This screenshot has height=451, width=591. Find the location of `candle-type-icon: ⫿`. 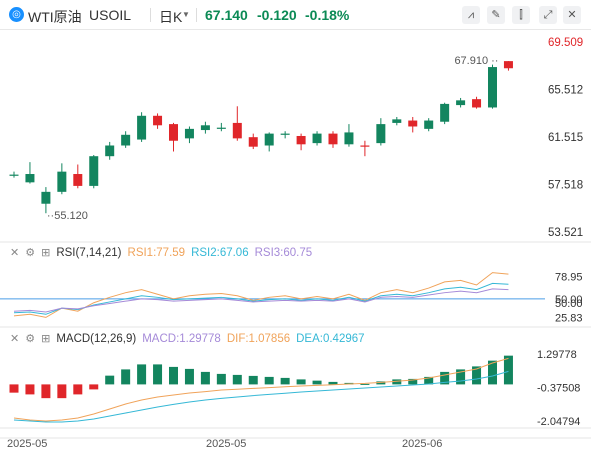

candle-type-icon: ⫿ is located at coordinates (521, 15).